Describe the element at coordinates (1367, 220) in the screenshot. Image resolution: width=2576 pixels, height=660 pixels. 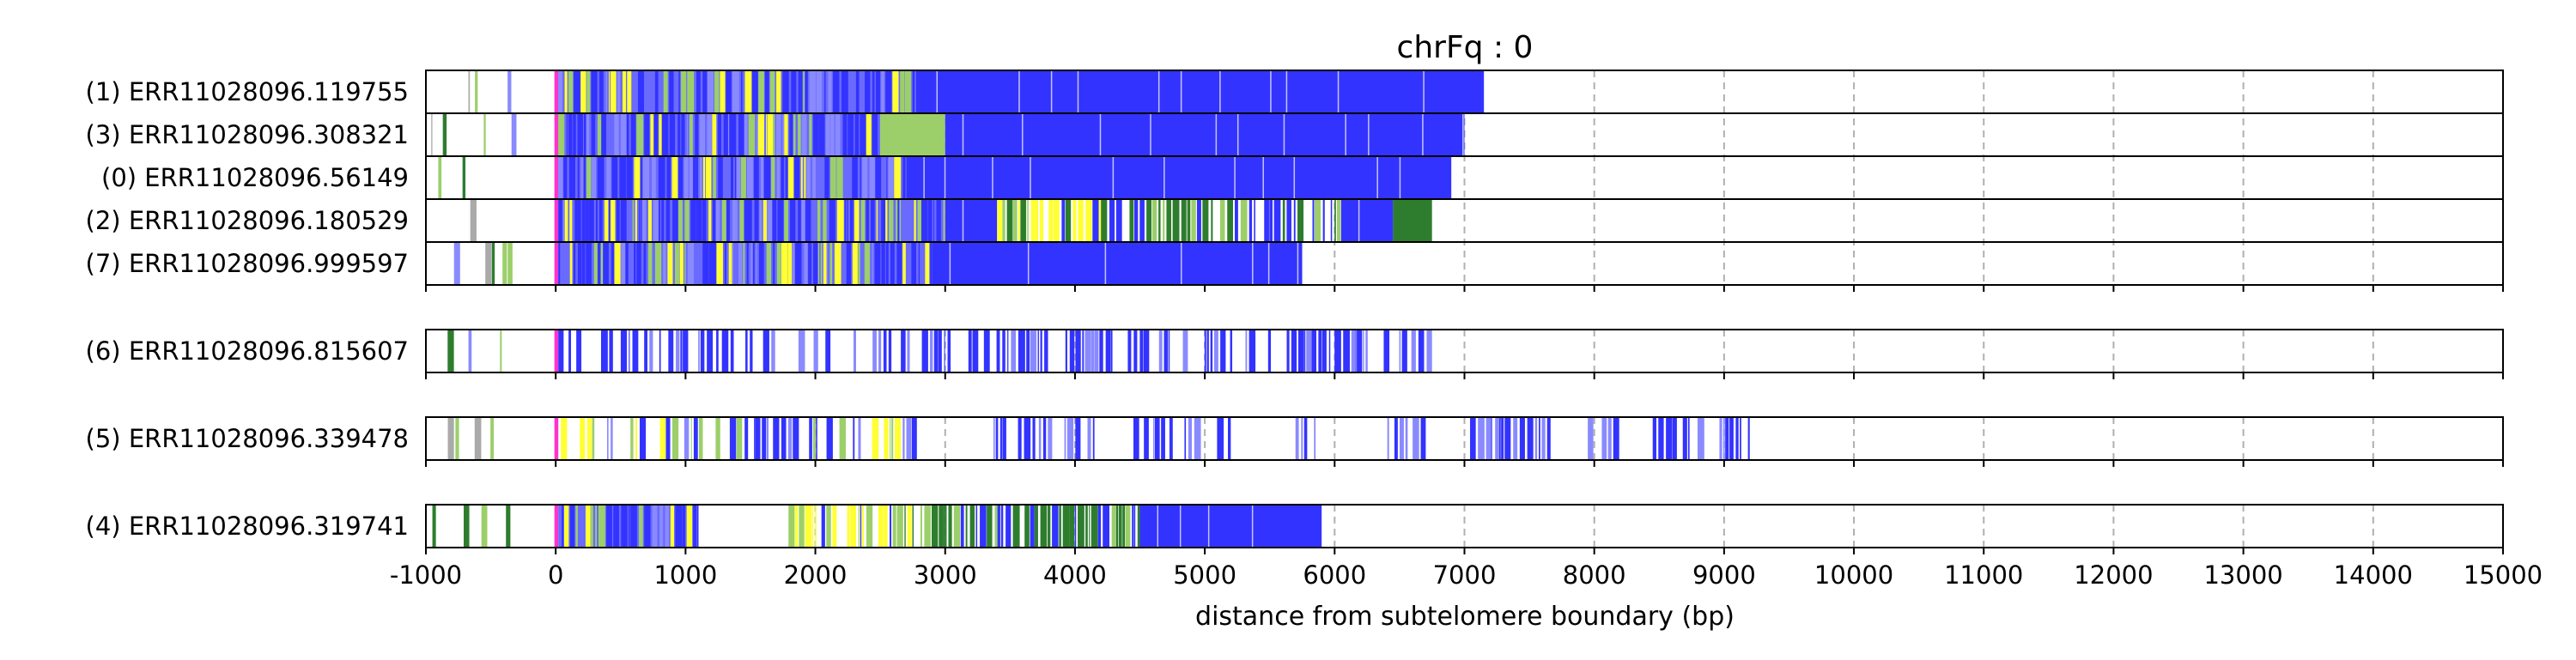
I see `segment-blue` at that location.